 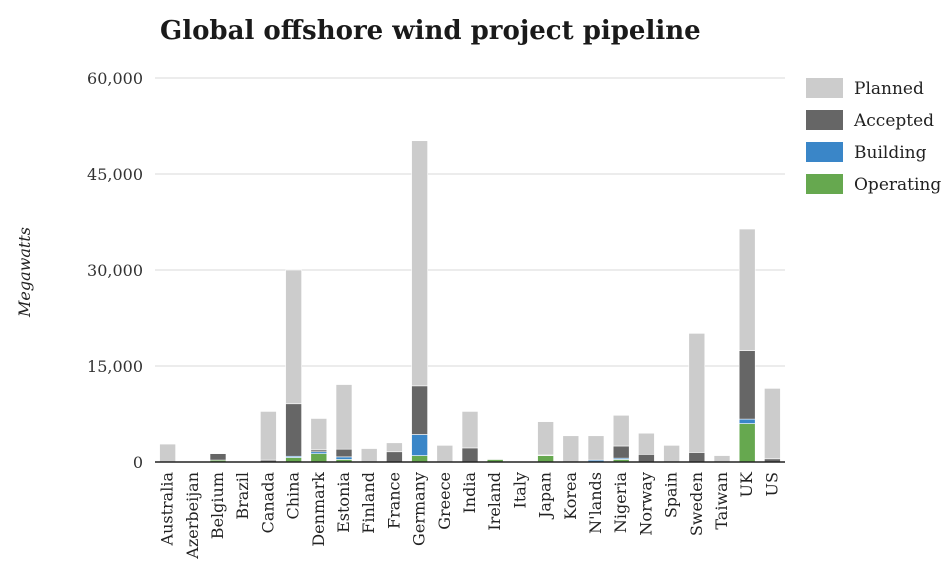 I want to click on legend-label-accepted: Accepted, so click(x=893, y=121).